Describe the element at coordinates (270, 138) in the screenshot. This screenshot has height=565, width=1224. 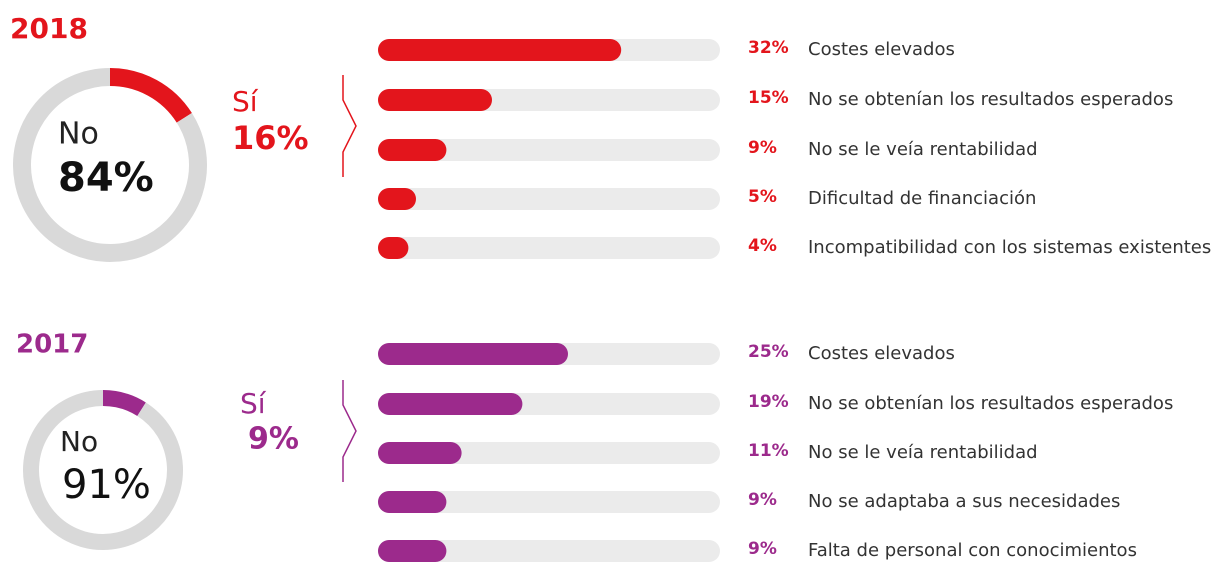
I see `segment-value: 16%` at that location.